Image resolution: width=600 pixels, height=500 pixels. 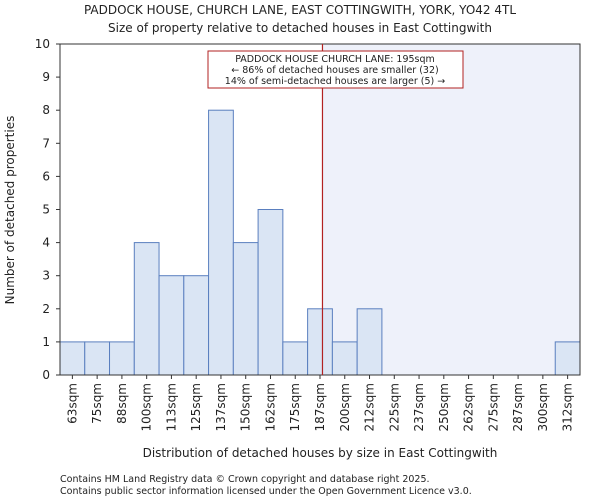 What do you see at coordinates (518, 407) in the screenshot?
I see `x-tick-label: 287sqm` at bounding box center [518, 407].